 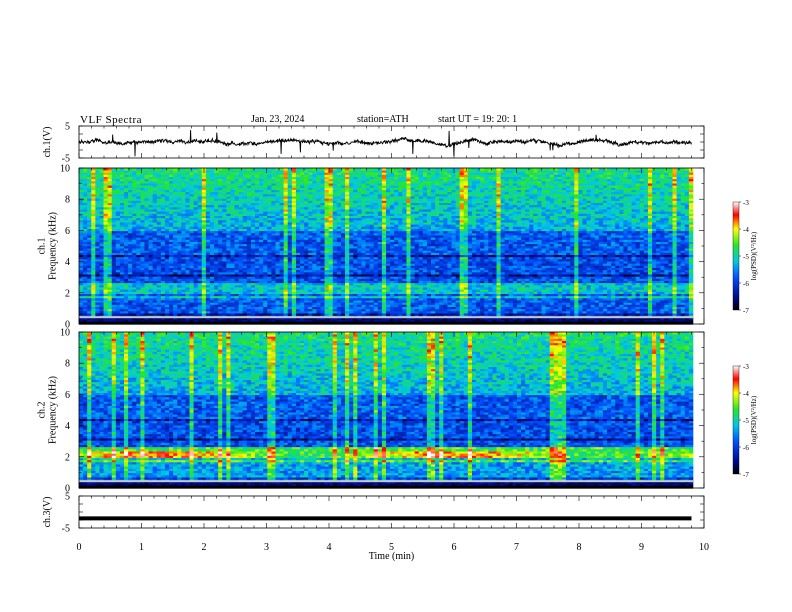 I want to click on x-tick-label: 6, so click(x=454, y=547).